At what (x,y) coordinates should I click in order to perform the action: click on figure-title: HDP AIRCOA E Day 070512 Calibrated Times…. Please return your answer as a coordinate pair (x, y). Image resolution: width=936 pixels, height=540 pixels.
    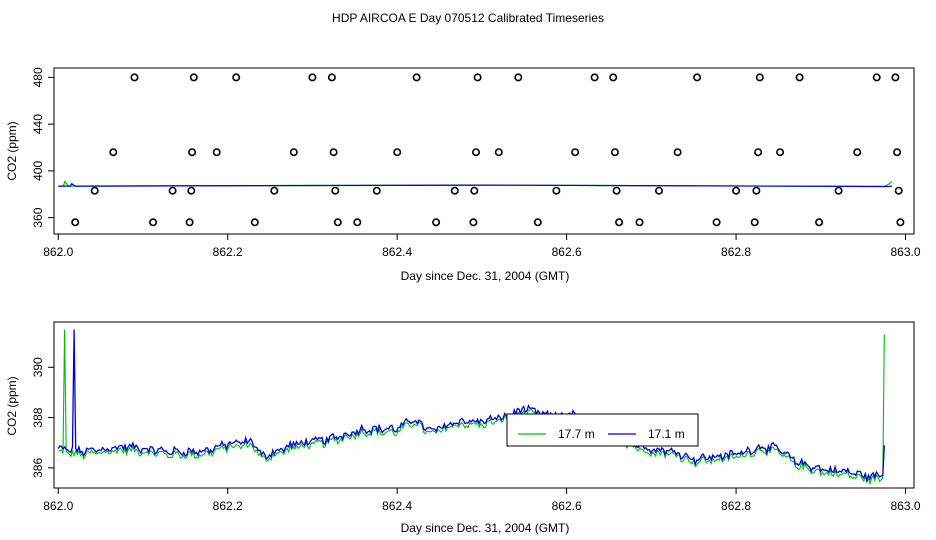
    Looking at the image, I should click on (468, 18).